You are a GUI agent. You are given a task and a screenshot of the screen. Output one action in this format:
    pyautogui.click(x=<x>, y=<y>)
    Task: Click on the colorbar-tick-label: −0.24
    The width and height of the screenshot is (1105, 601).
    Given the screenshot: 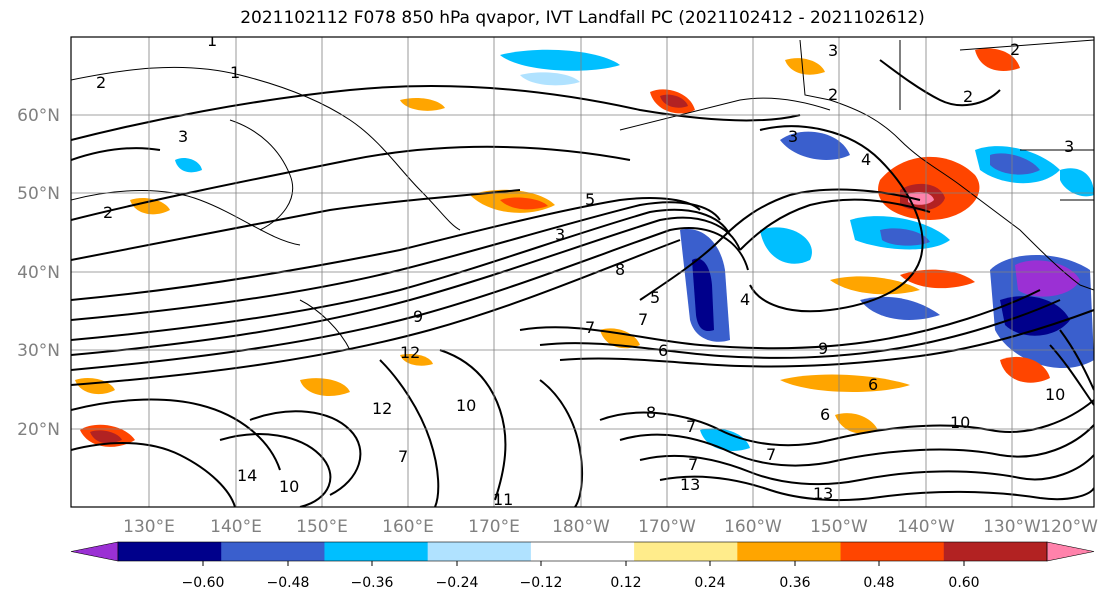 What is the action you would take?
    pyautogui.click(x=457, y=583)
    